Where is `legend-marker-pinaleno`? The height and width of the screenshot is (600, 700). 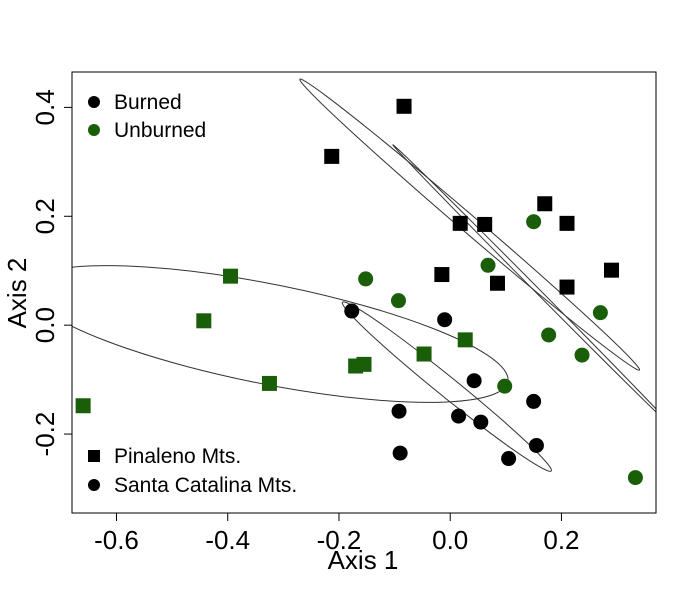
legend-marker-pinaleno is located at coordinates (94, 456).